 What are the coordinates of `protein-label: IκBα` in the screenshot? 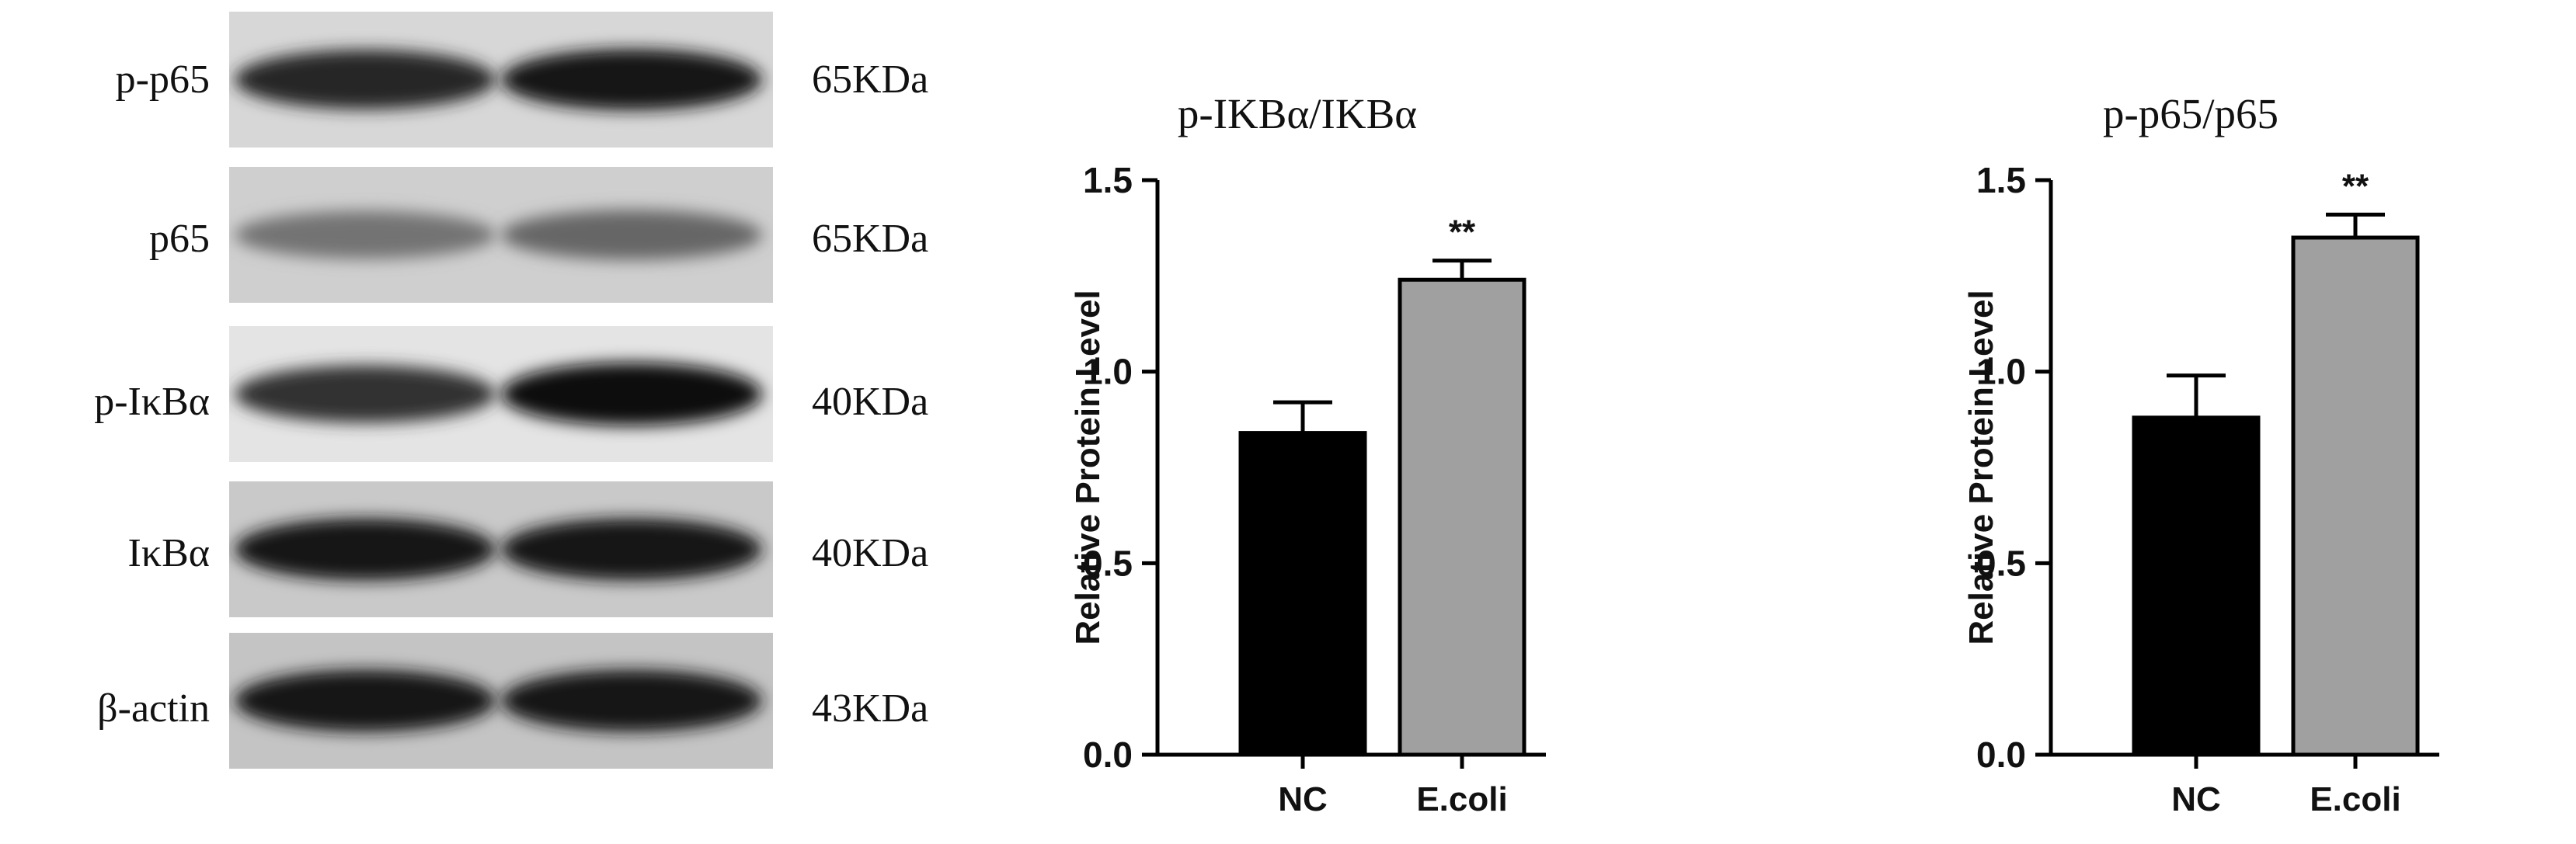 It's located at (168, 553).